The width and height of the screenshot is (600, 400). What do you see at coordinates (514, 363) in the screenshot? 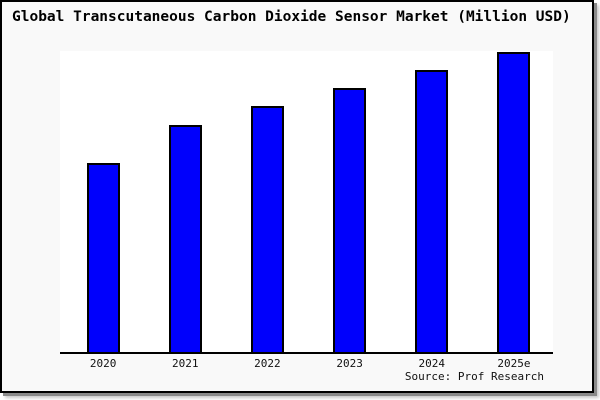
I see `x-tick-label-2025e: 2025e` at bounding box center [514, 363].